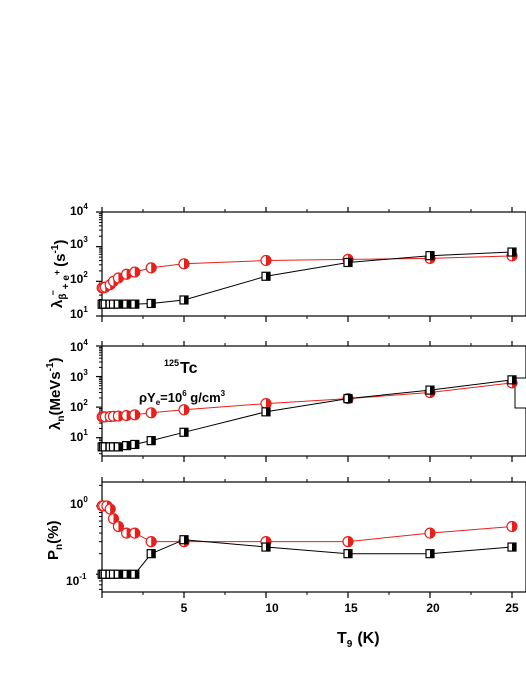 This screenshot has height=681, width=526. I want to click on nucleus-label: 125Tc, so click(181, 367).